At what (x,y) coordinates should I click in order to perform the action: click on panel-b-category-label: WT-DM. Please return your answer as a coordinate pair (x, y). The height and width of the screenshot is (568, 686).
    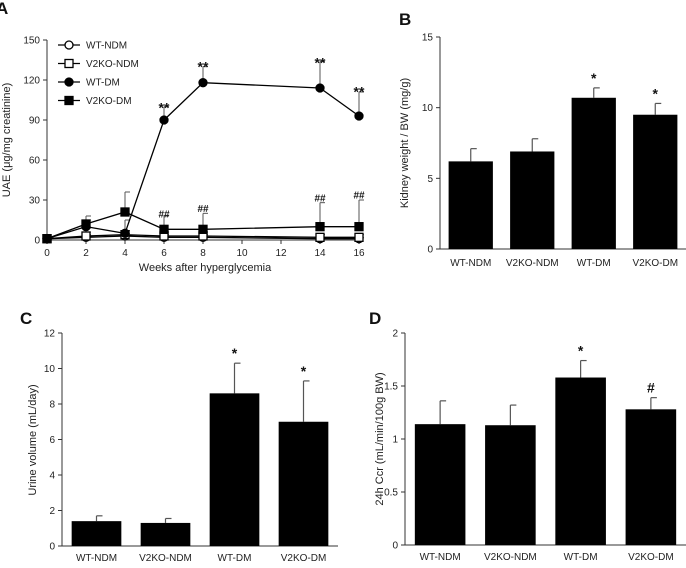
    Looking at the image, I should click on (594, 263).